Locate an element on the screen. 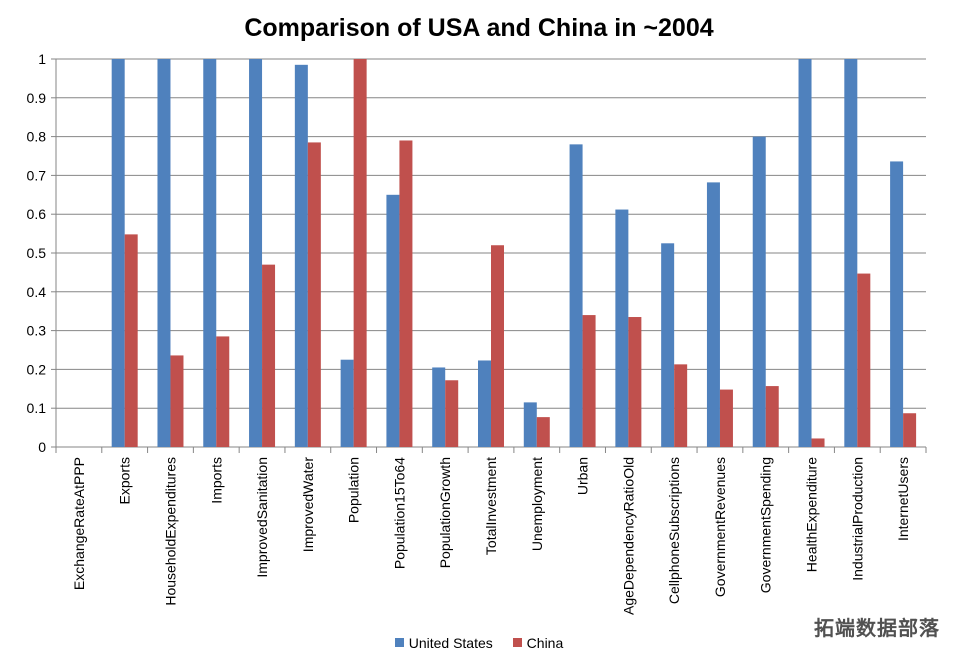 The height and width of the screenshot is (667, 958). x-tick-label: ExchangeRateAtPPP is located at coordinates (79, 523).